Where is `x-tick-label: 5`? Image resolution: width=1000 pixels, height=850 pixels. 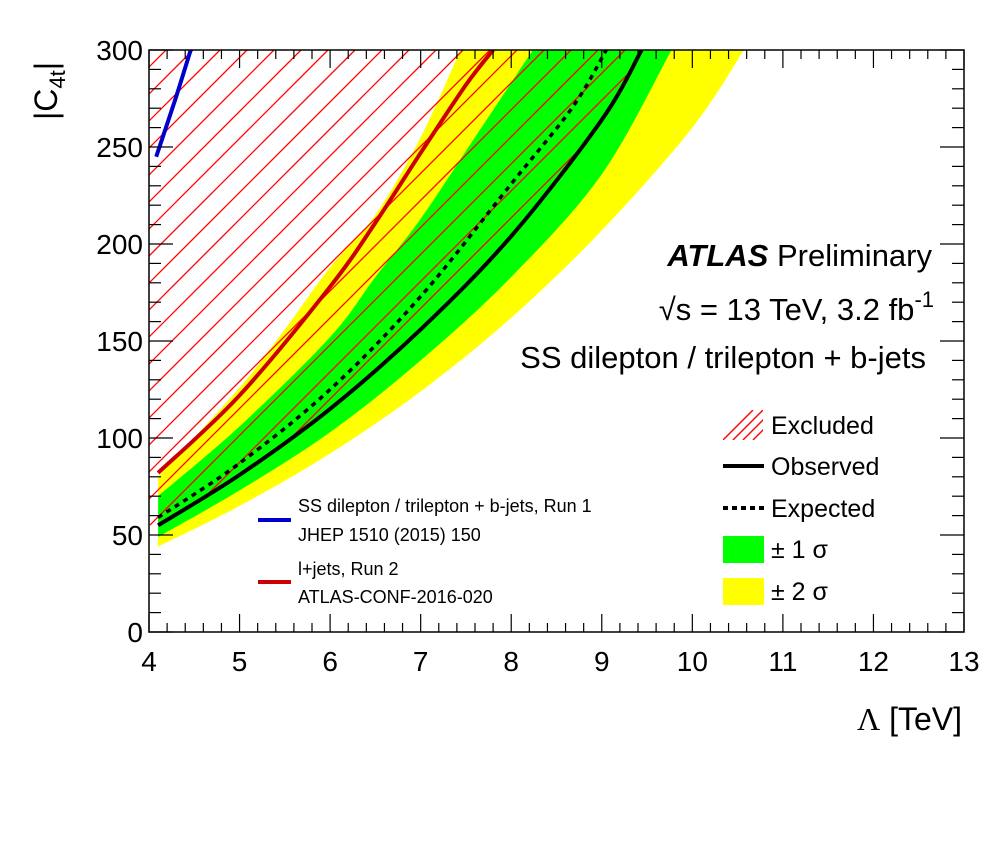 x-tick-label: 5 is located at coordinates (240, 661).